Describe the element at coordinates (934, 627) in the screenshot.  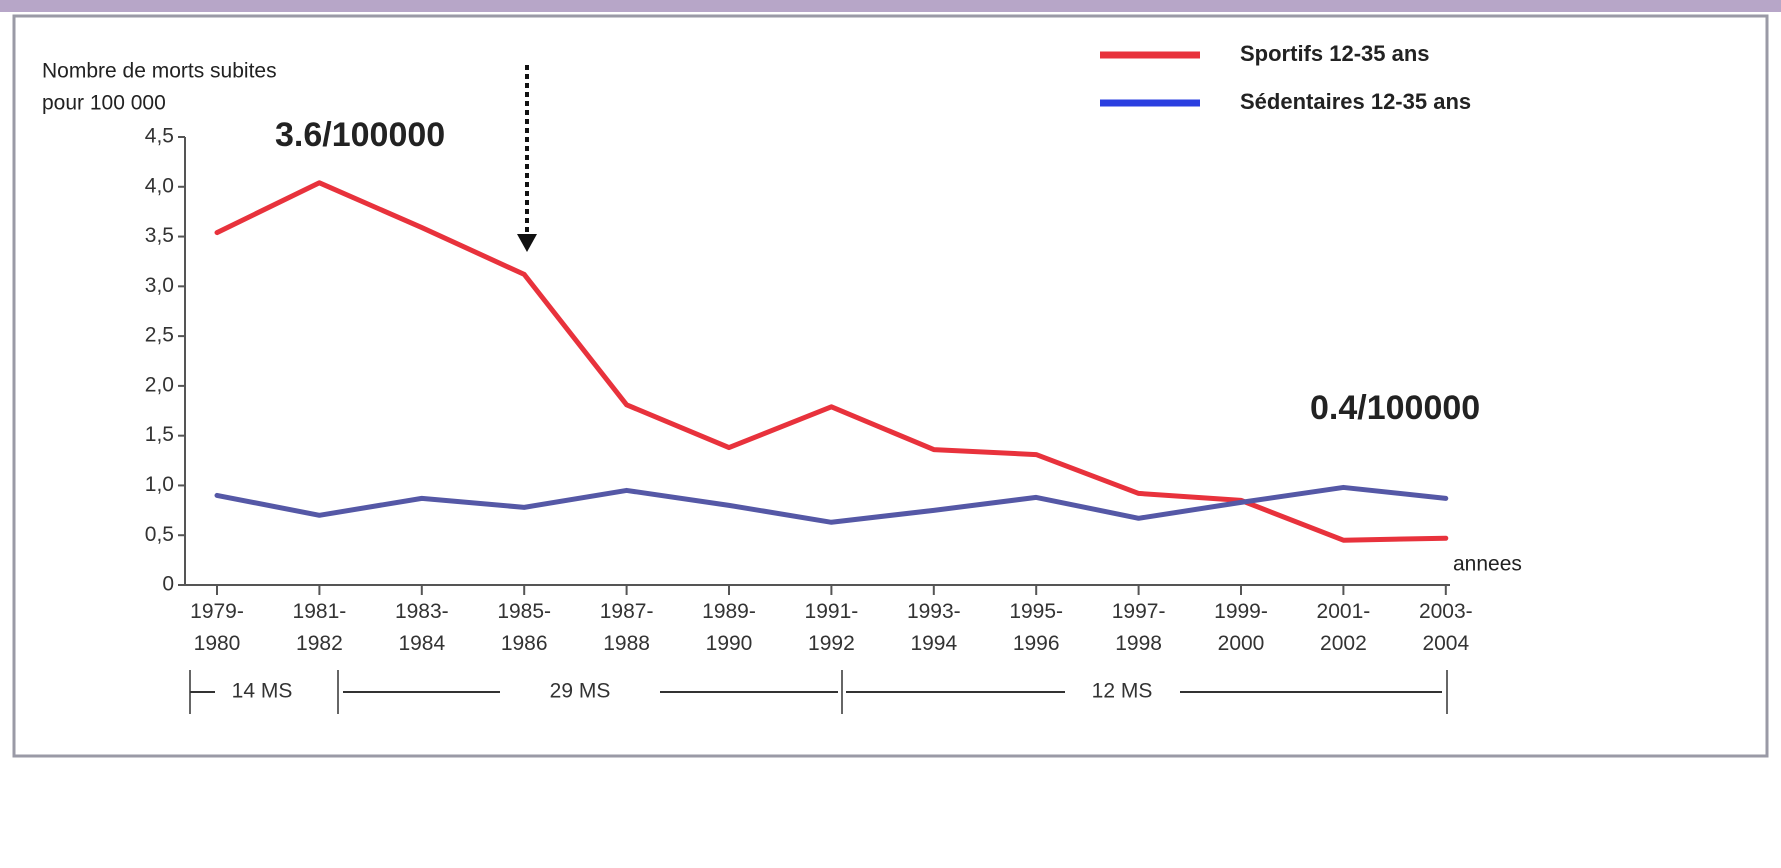
I see `x-tick-label: 1993-1994` at that location.